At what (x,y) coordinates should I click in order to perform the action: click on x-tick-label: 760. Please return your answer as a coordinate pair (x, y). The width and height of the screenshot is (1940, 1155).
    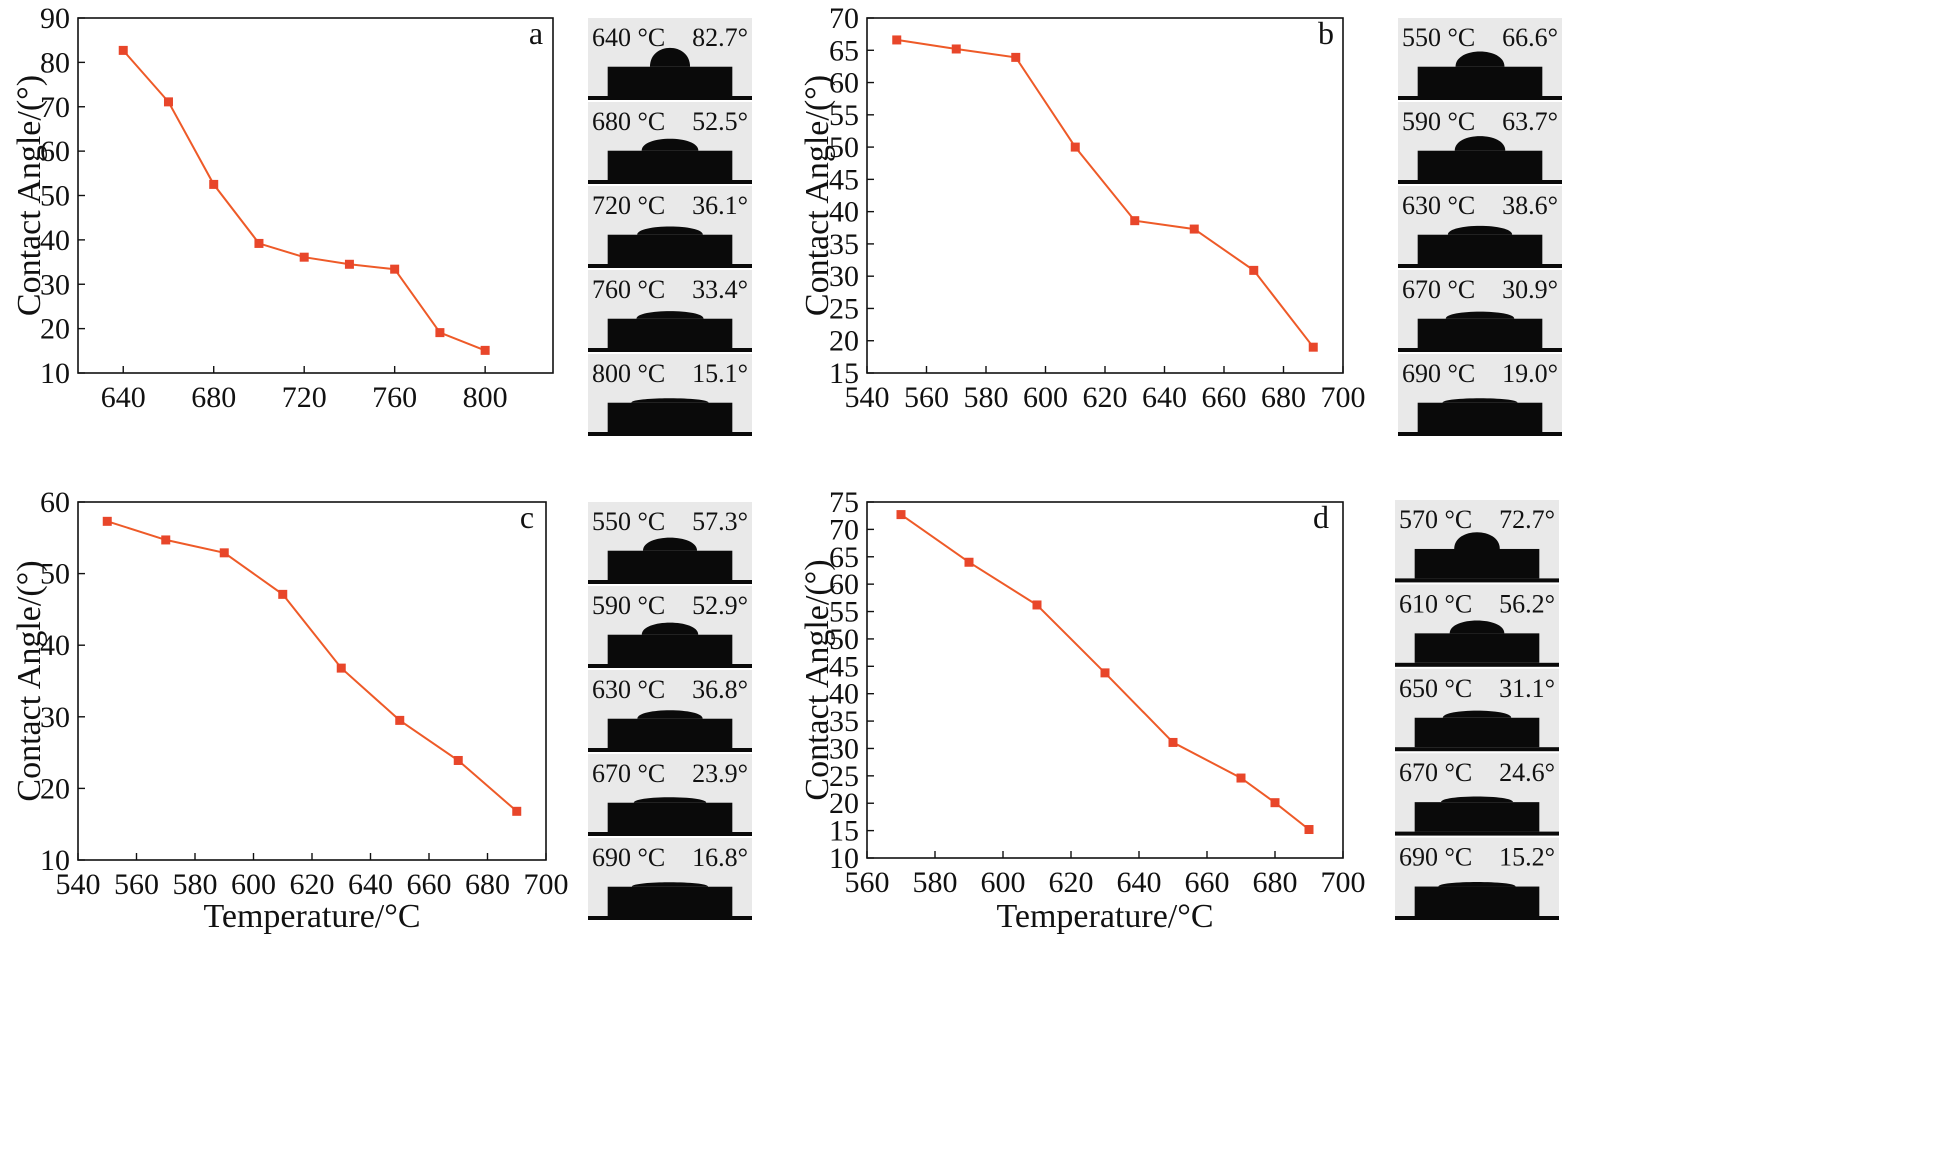
    Looking at the image, I should click on (394, 397).